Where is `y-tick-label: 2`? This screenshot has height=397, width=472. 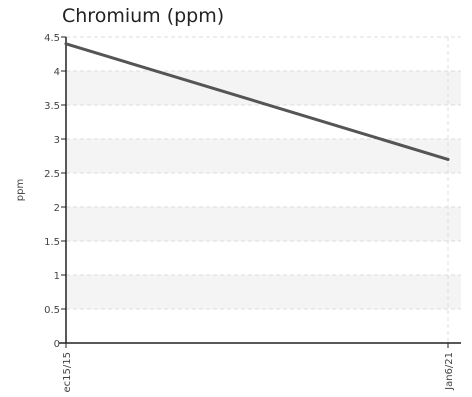
y-tick-label: 2 is located at coordinates (57, 208).